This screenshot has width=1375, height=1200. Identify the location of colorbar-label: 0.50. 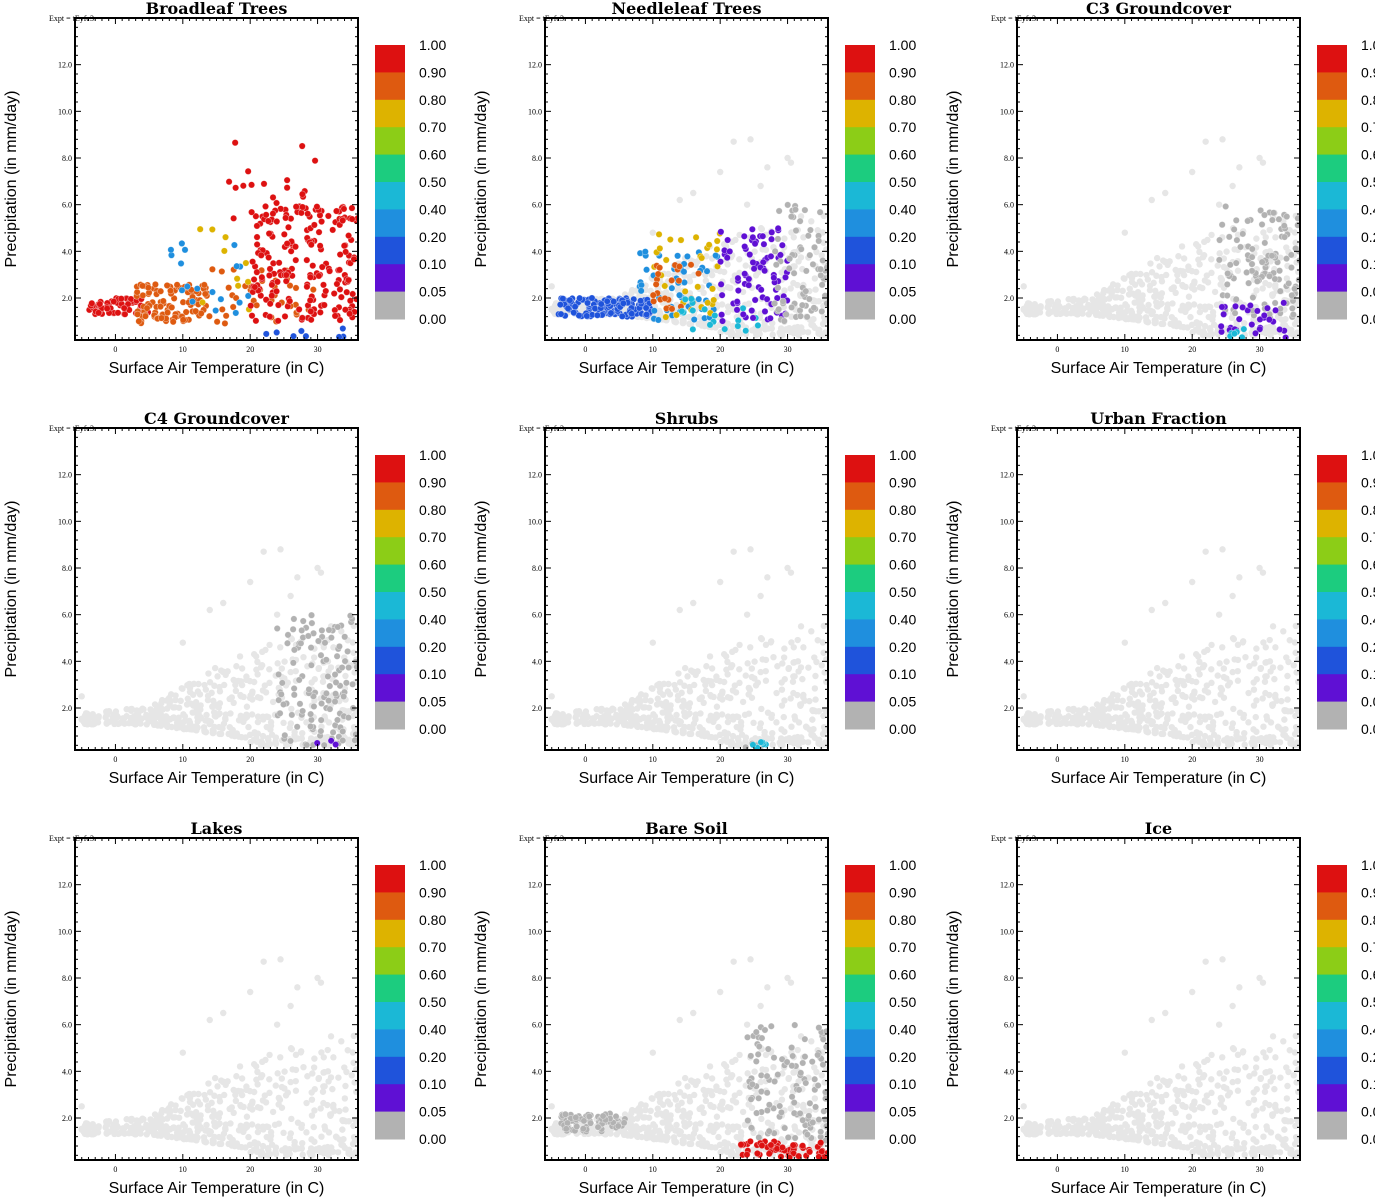
(1368, 182).